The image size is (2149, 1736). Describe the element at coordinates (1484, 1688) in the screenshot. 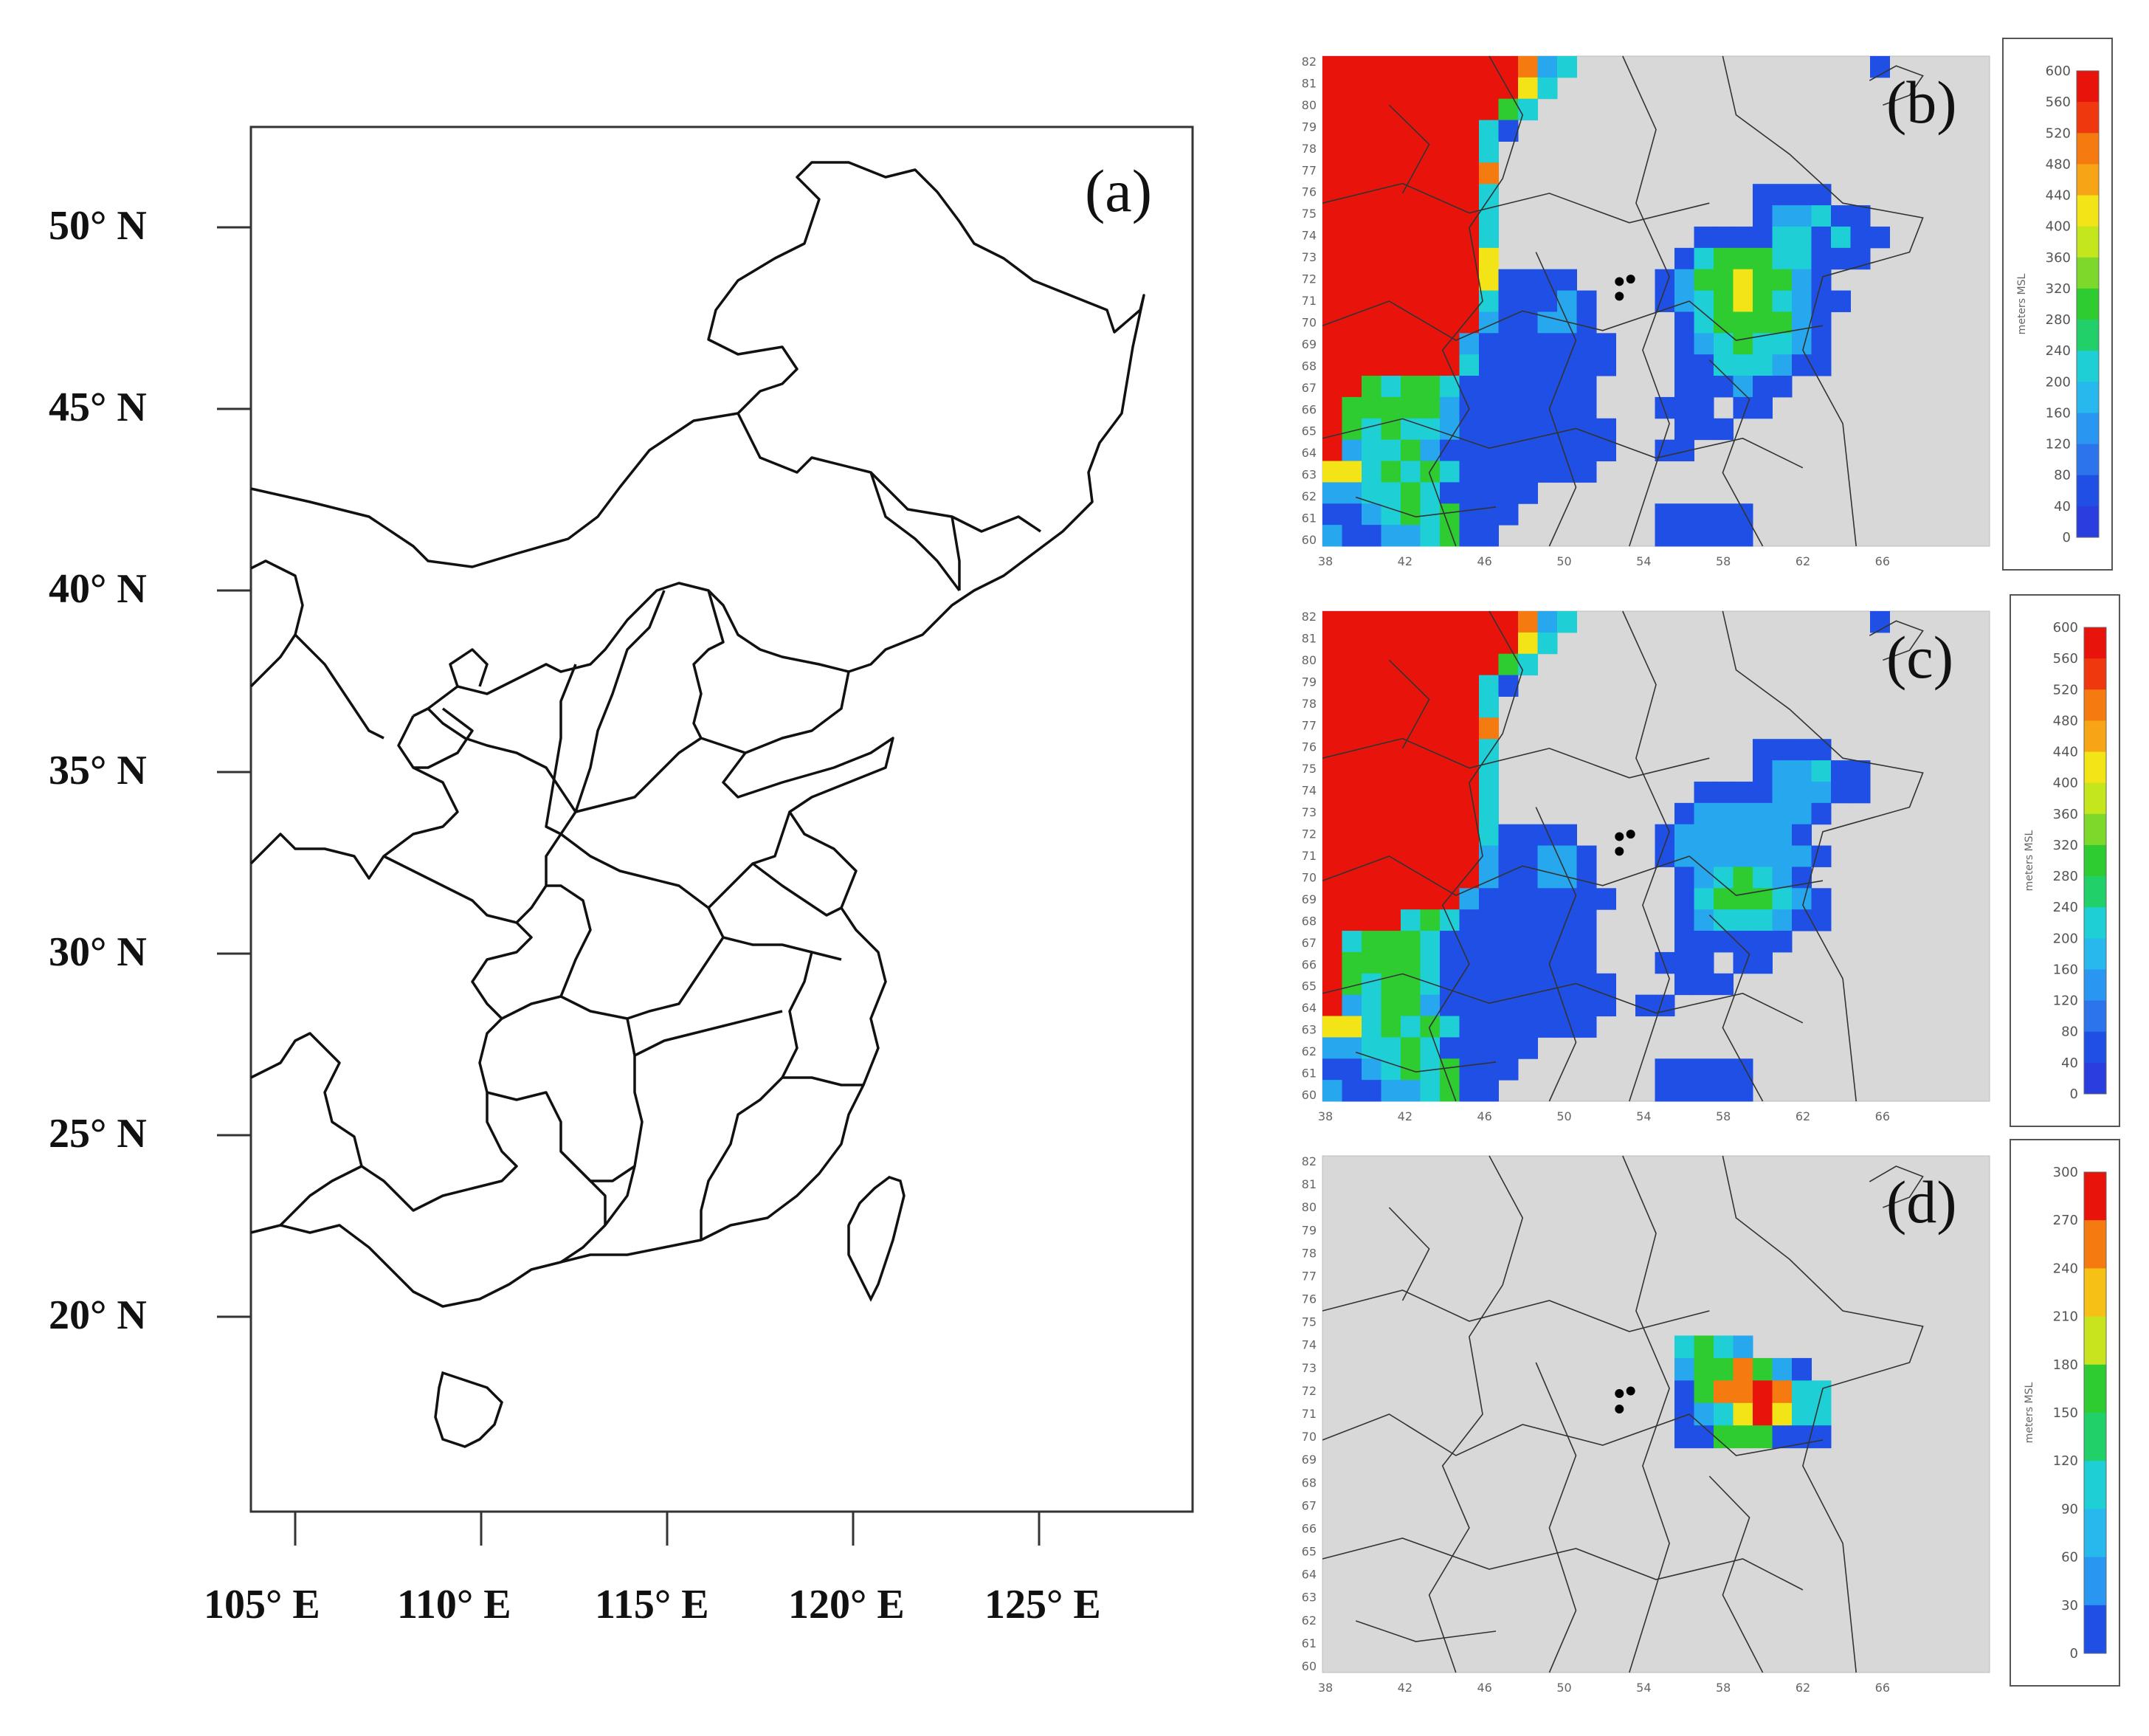

I see `x-tick-label: 46` at that location.